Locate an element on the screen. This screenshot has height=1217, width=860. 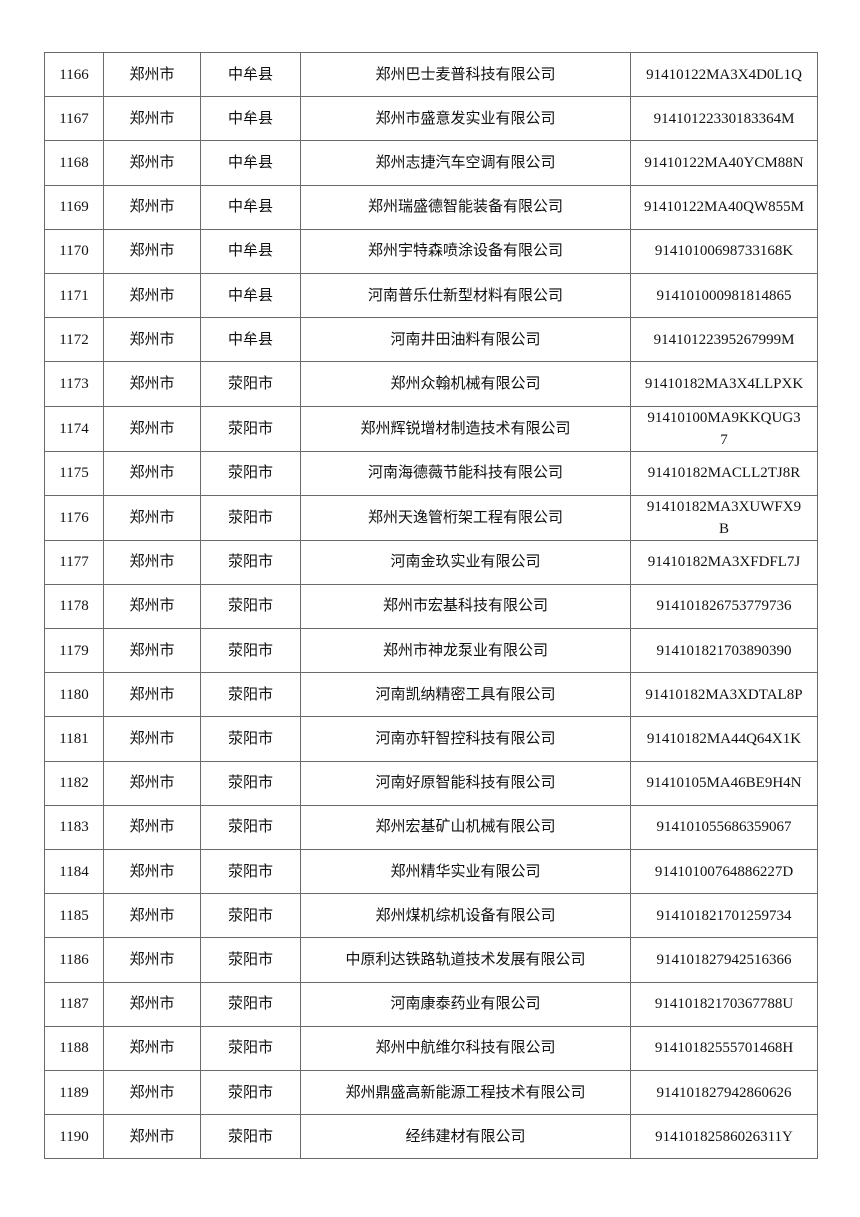
table-row: 1180 郑州市 荥阳市 河南凯纳精密工具有限公司 91410182MA3XDTAL8P is located at coordinates (431, 695).